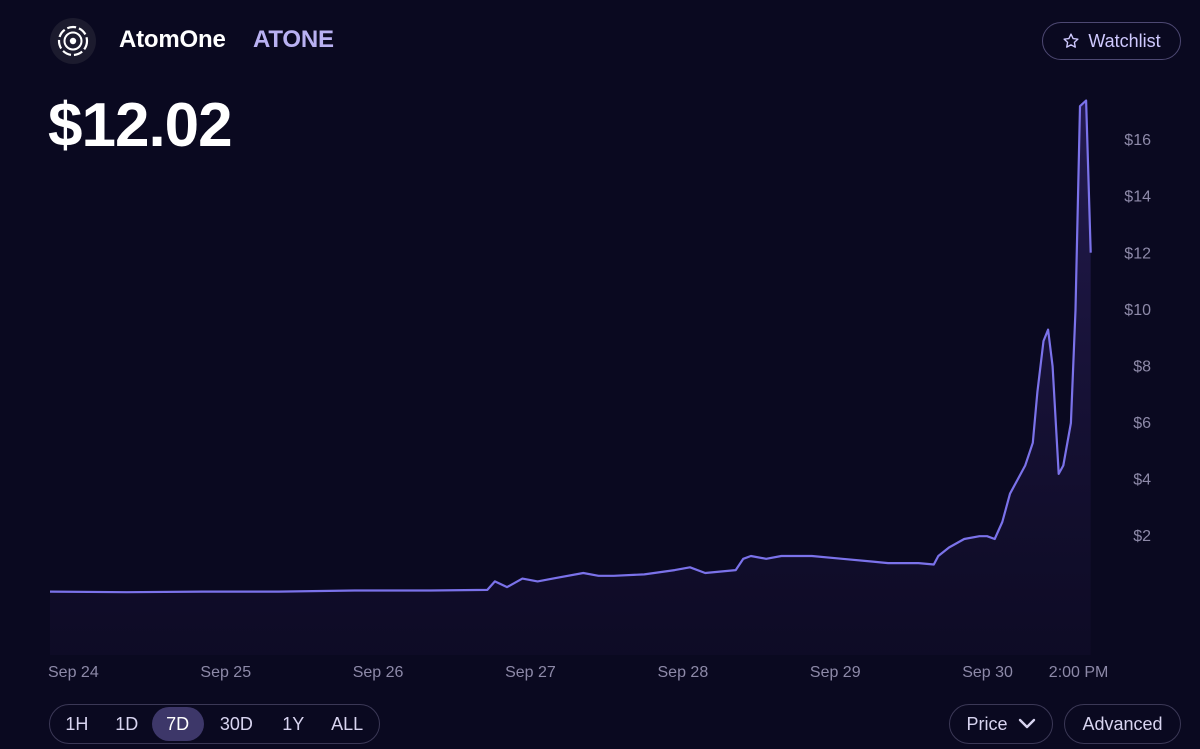 The height and width of the screenshot is (749, 1200). What do you see at coordinates (172, 39) in the screenshot?
I see `token-name: AtomOne` at bounding box center [172, 39].